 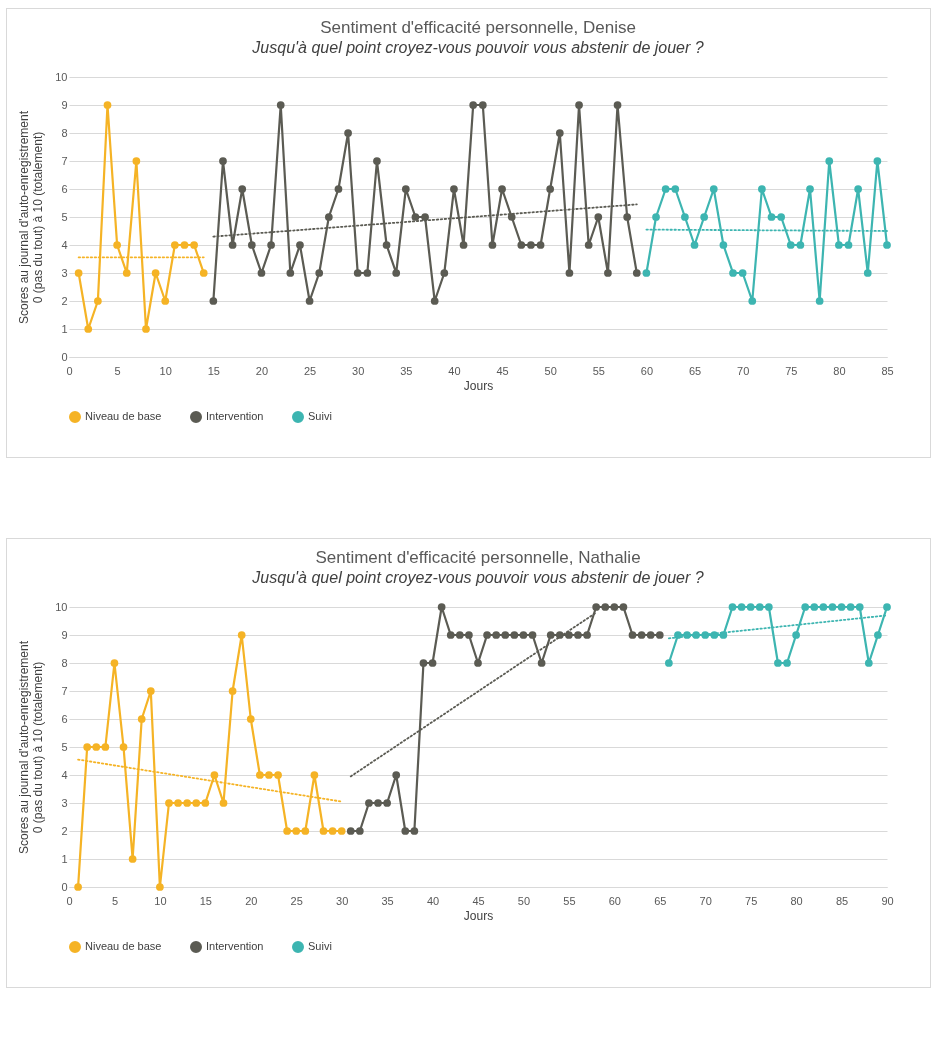 I want to click on y-tick-label: 2, so click(x=64, y=830).